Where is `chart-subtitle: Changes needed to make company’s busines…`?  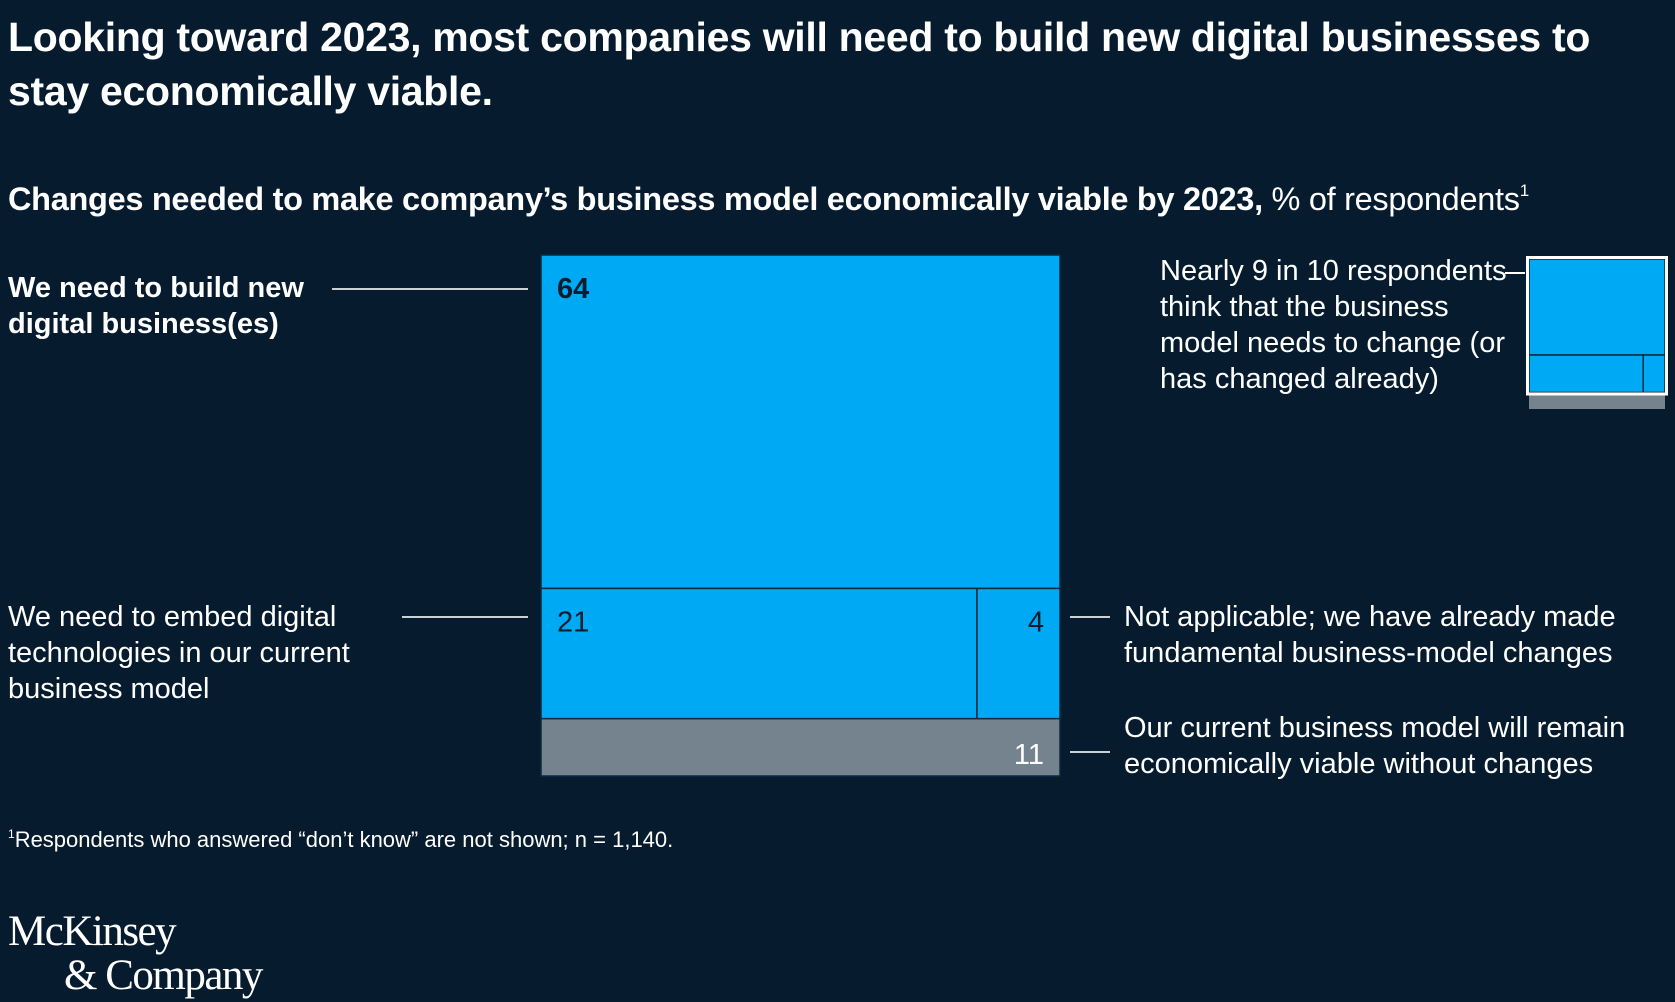
chart-subtitle: Changes needed to make company’s busines… is located at coordinates (840, 195).